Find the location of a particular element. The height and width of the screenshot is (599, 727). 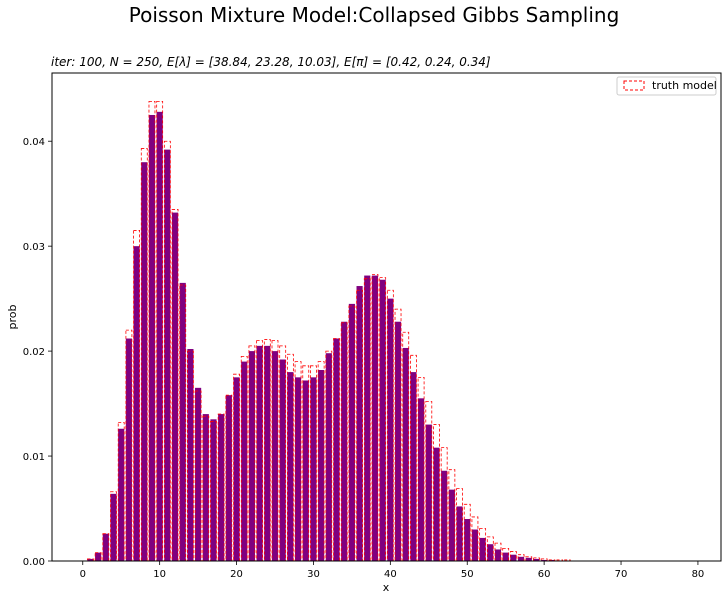

y-tick-label: 0.00 is located at coordinates (34, 562).